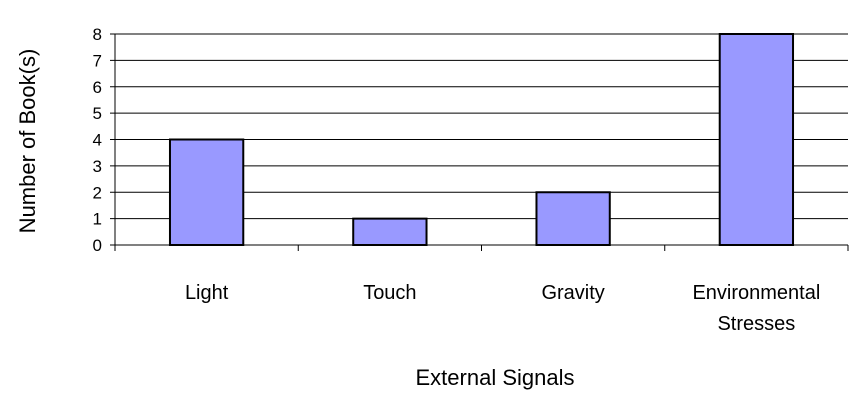 The height and width of the screenshot is (396, 865). What do you see at coordinates (27, 141) in the screenshot?
I see `y-axis-title: Number of Book(s)` at bounding box center [27, 141].